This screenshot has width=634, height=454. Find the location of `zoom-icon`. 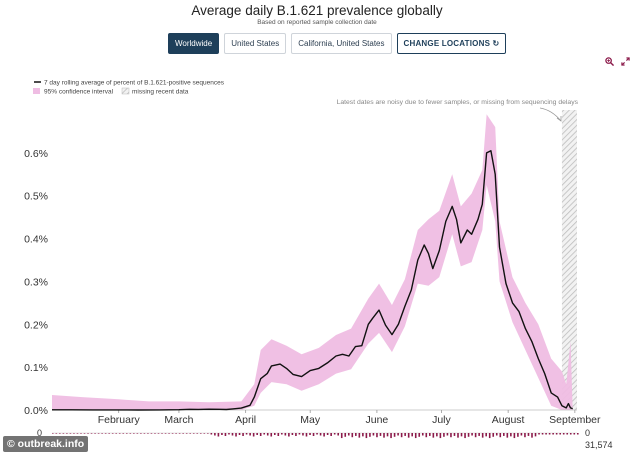

zoom-icon is located at coordinates (609, 61).